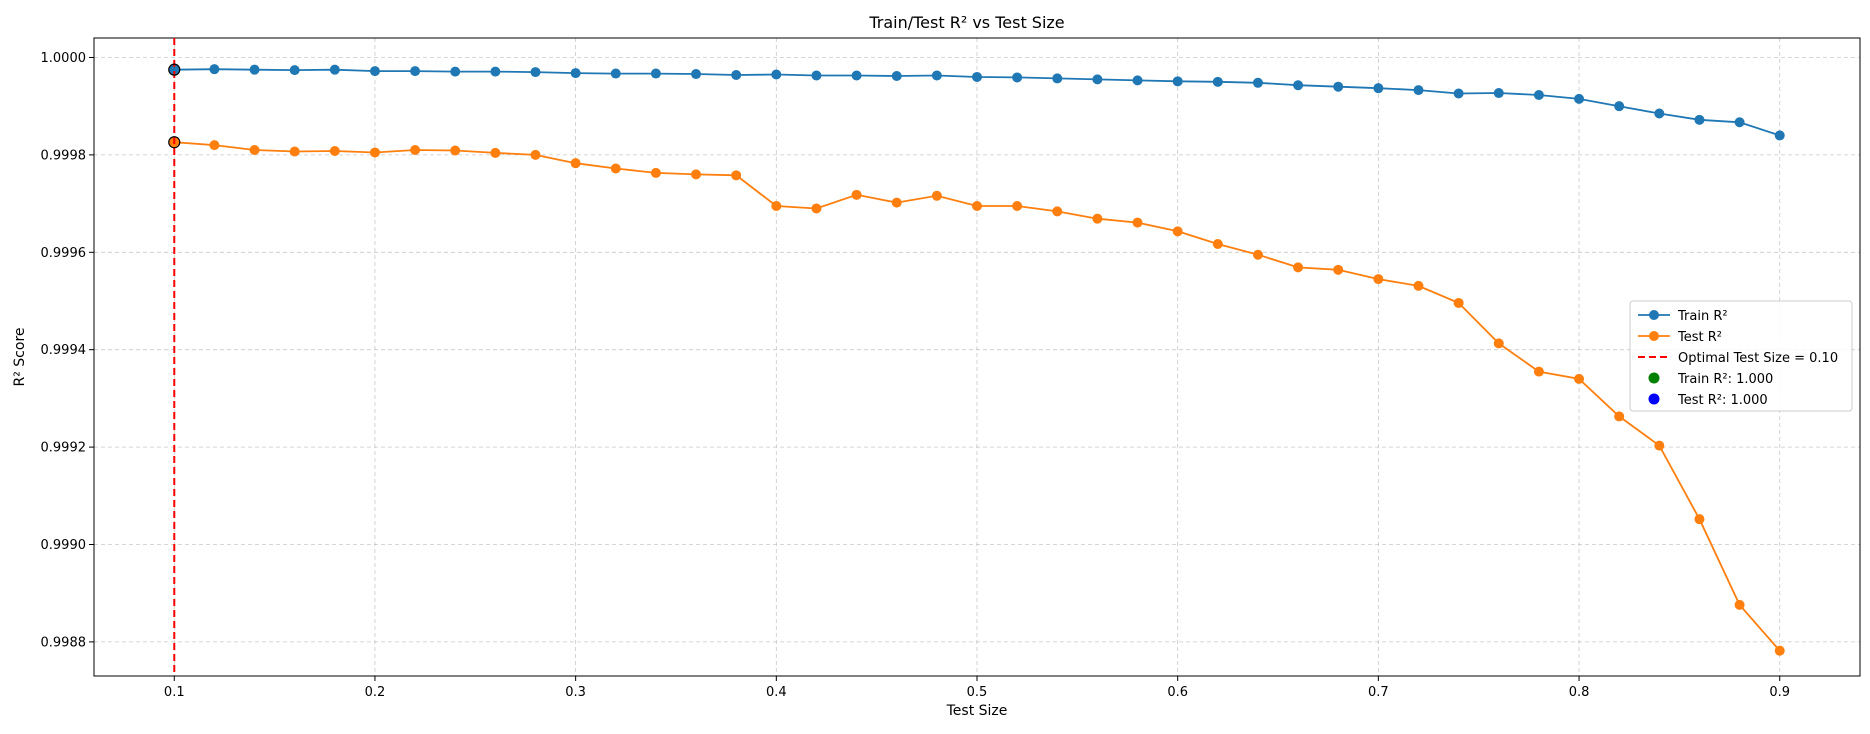 Image resolution: width=1870 pixels, height=734 pixels. Describe the element at coordinates (1177, 692) in the screenshot. I see `x-tick-label: 0.6` at that location.